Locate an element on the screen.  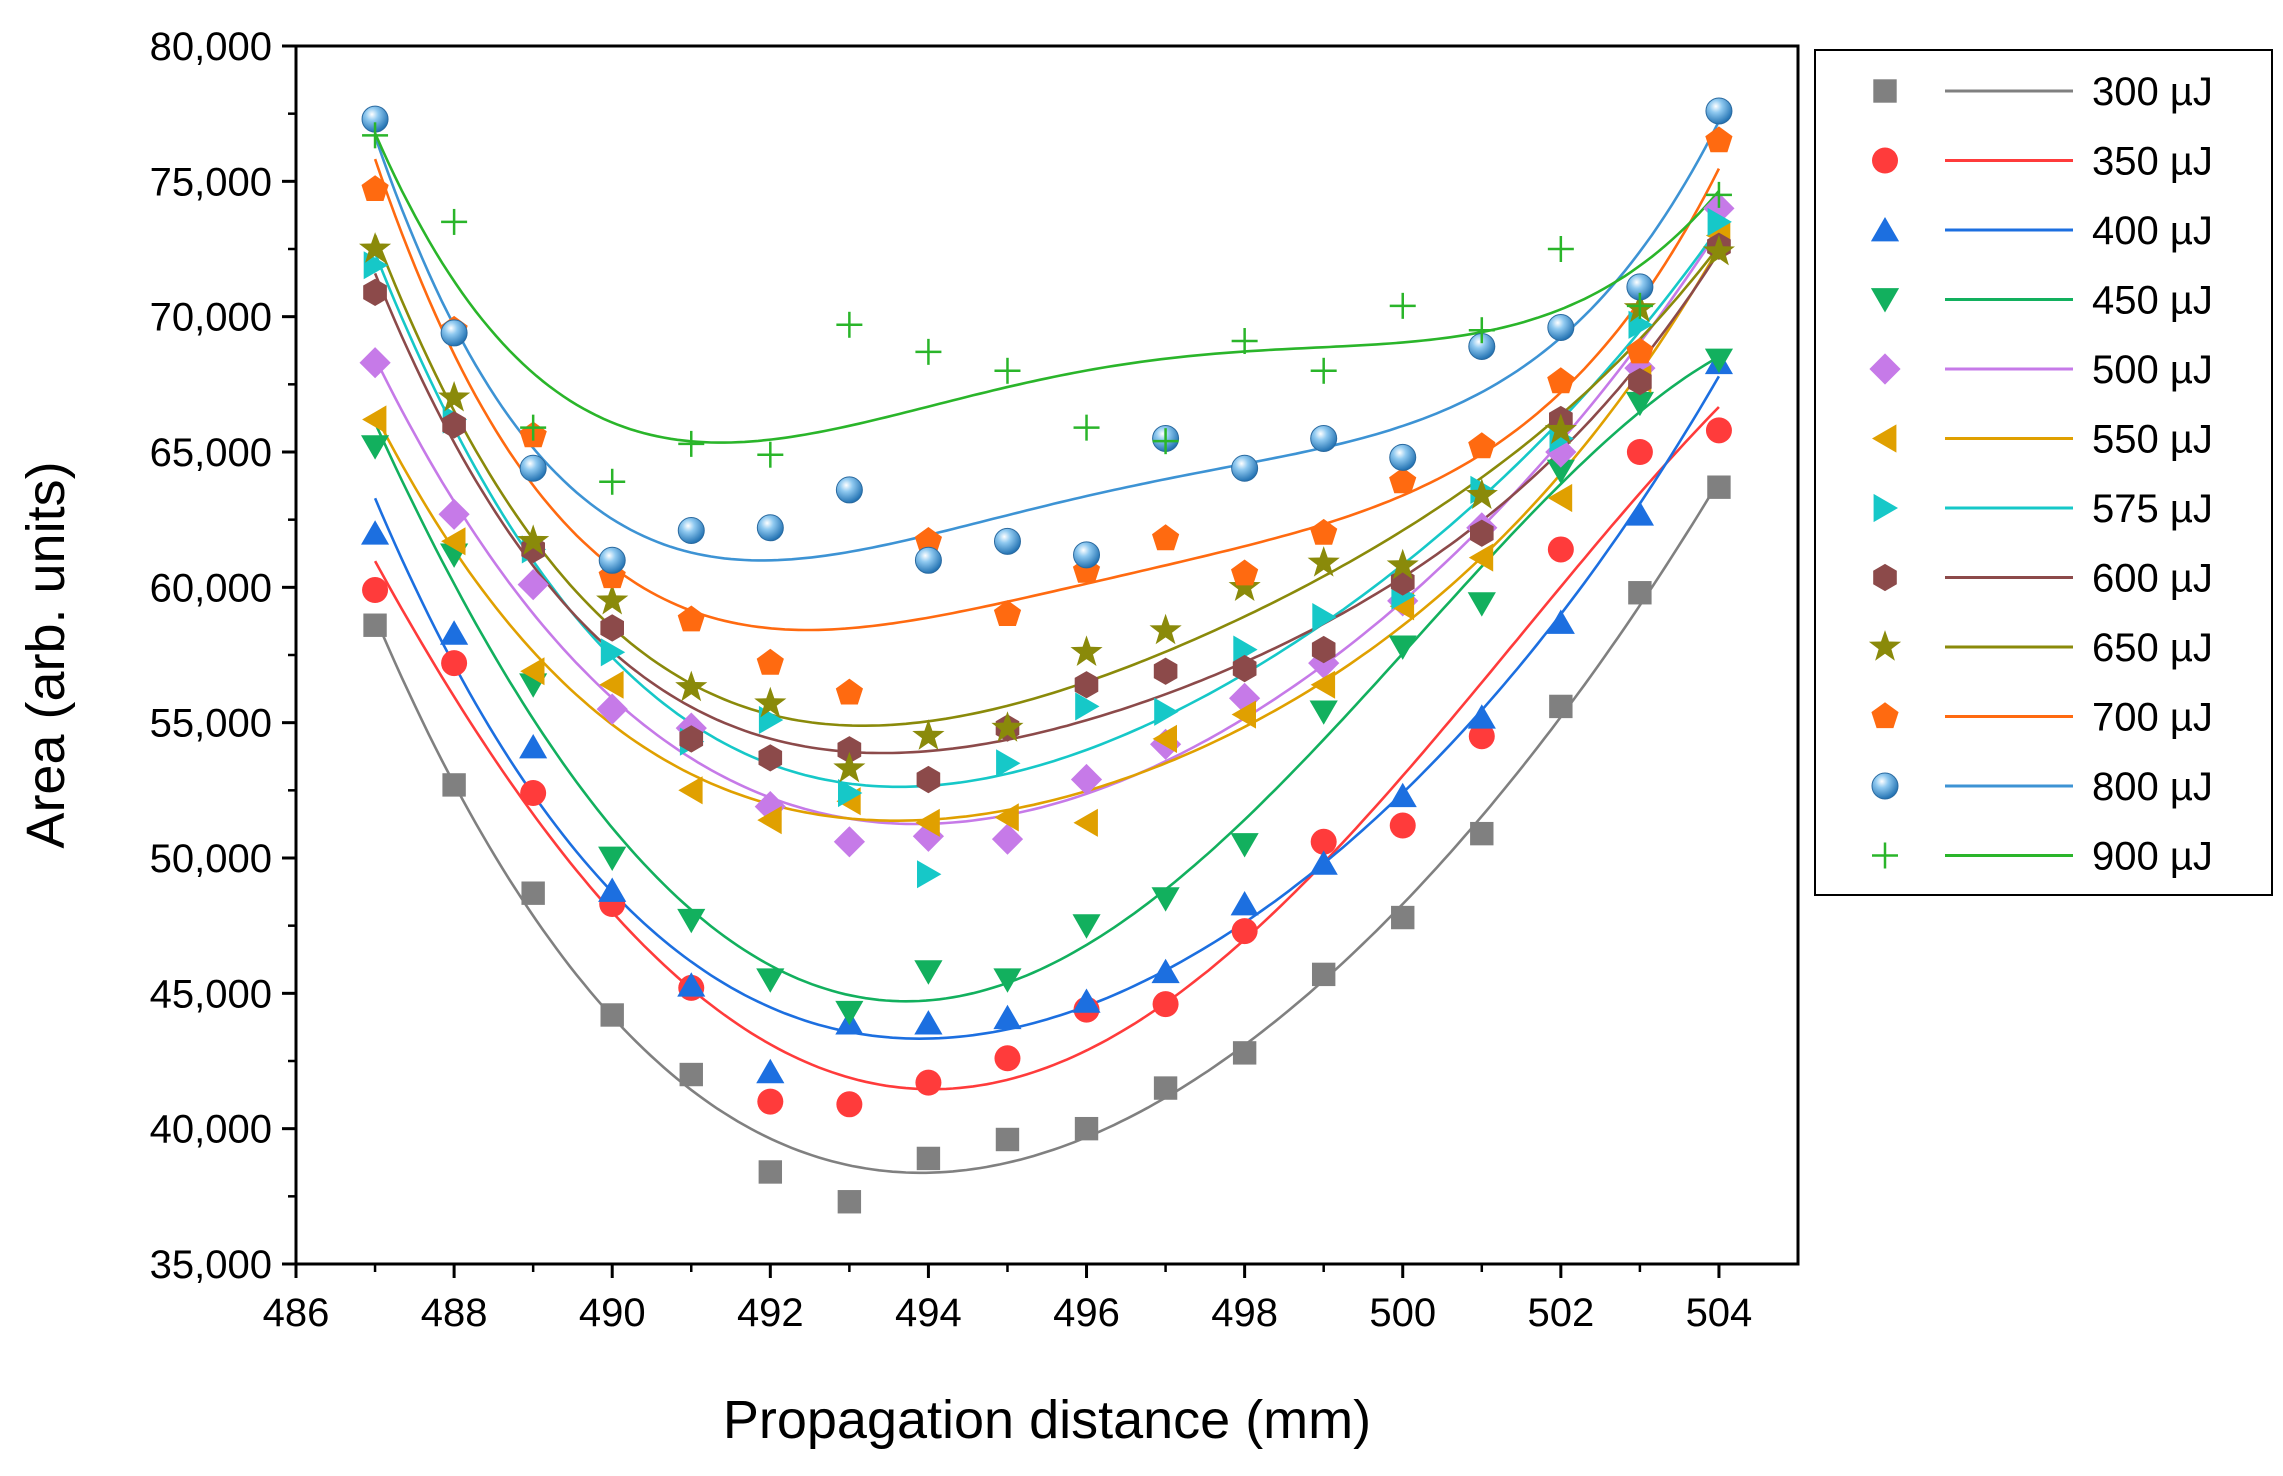
x-tick-label: 494 is located at coordinates (928, 1313).